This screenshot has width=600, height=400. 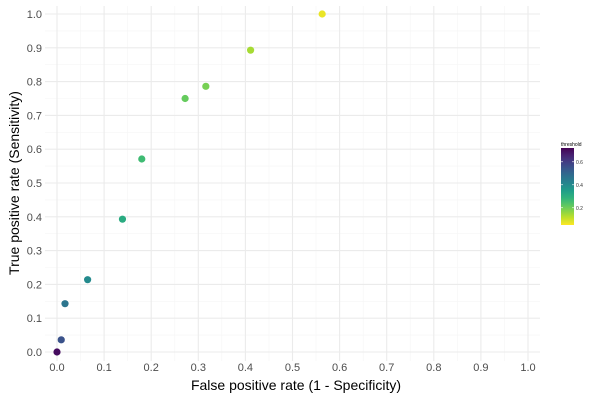 What do you see at coordinates (34, 83) in the screenshot?
I see `y-tick-label: 0.8` at bounding box center [34, 83].